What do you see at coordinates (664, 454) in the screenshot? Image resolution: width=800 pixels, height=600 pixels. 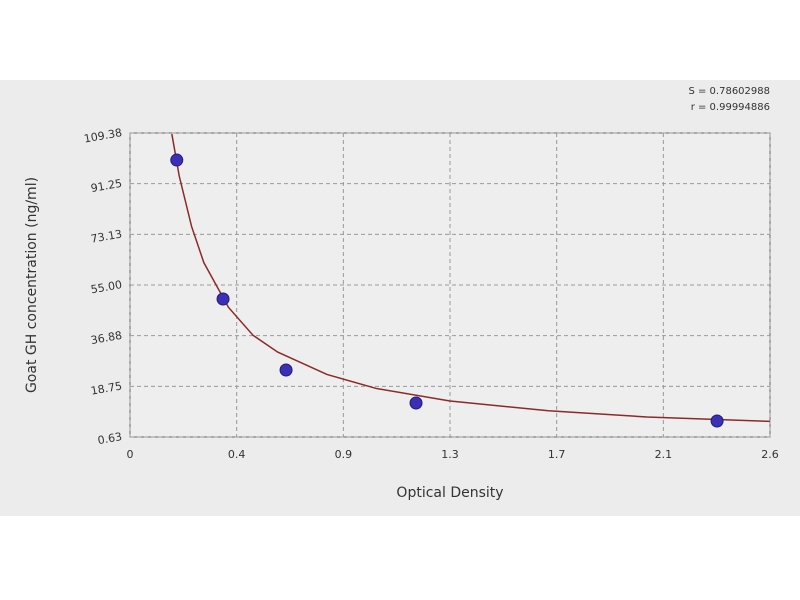 I see `x-tick-label: 2.1` at bounding box center [664, 454].